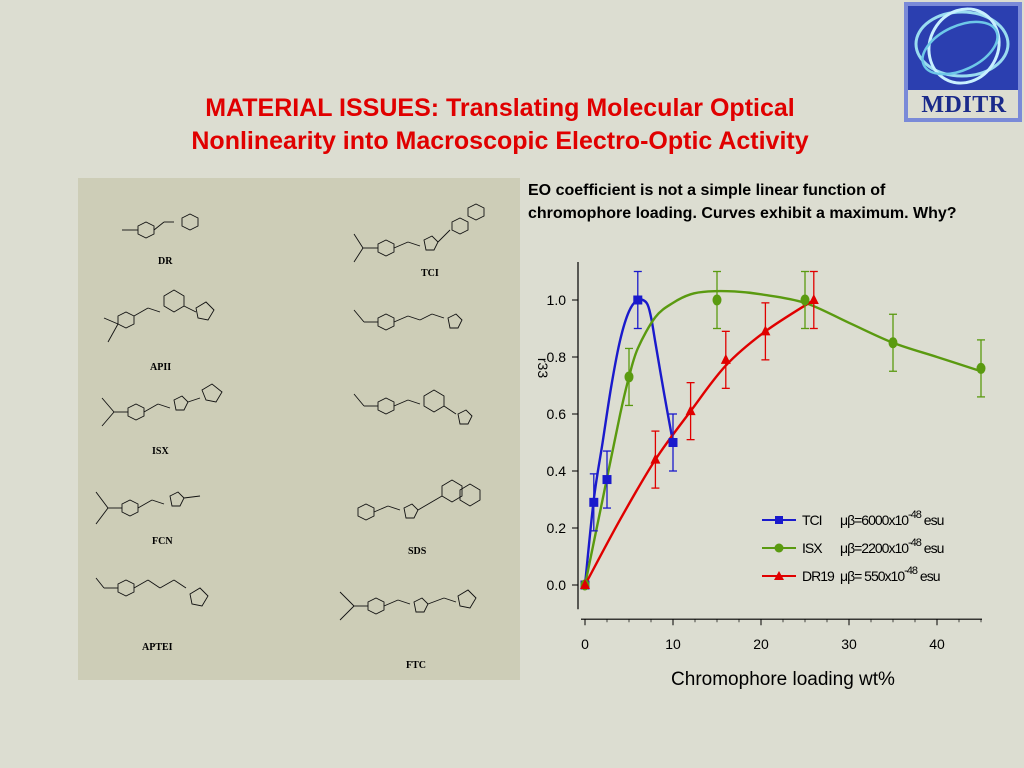  I want to click on logo-text: MDITR, so click(964, 105).